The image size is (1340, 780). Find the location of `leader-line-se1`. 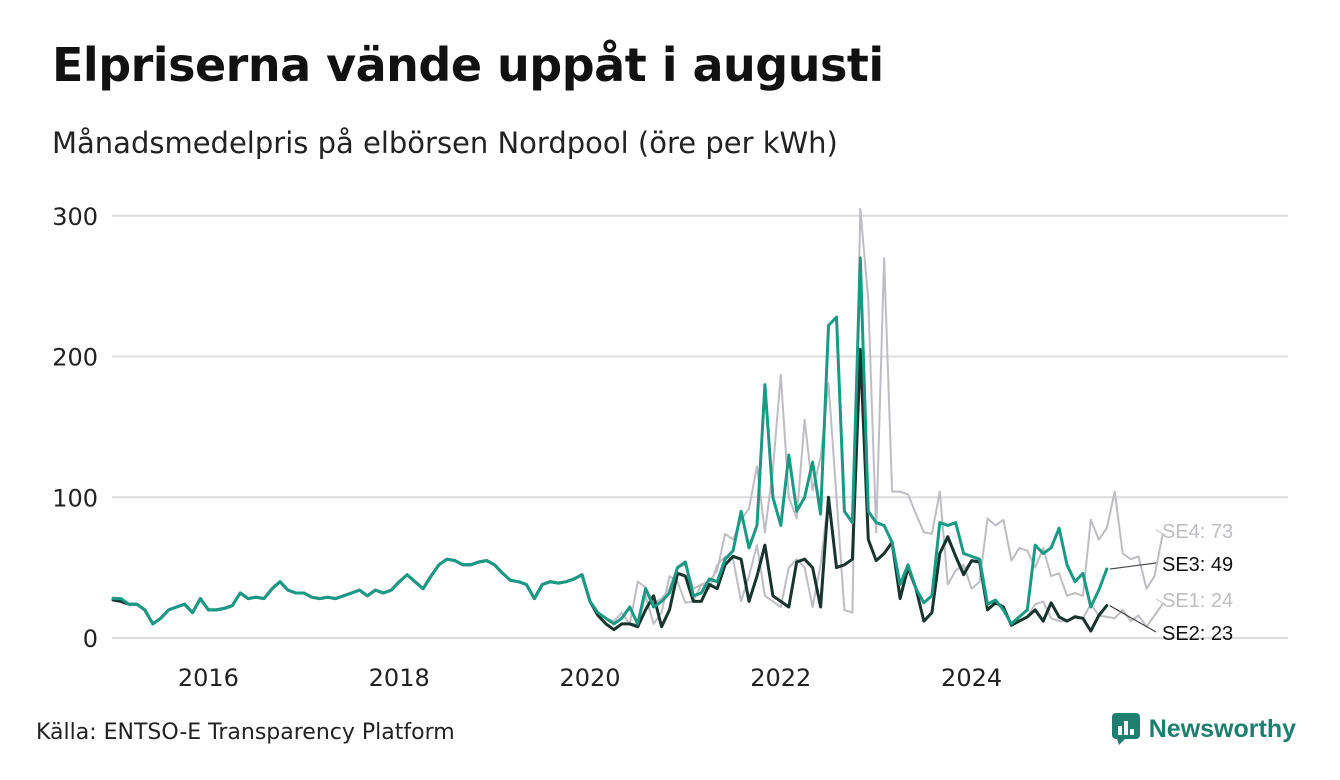

leader-line-se1 is located at coordinates (1160, 601).